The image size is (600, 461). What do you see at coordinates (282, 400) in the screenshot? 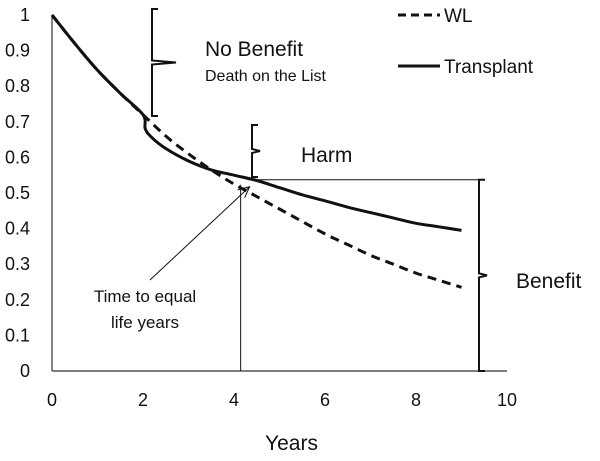
I see `x-tick-labels: 0 2 4 6 8 10` at bounding box center [282, 400].